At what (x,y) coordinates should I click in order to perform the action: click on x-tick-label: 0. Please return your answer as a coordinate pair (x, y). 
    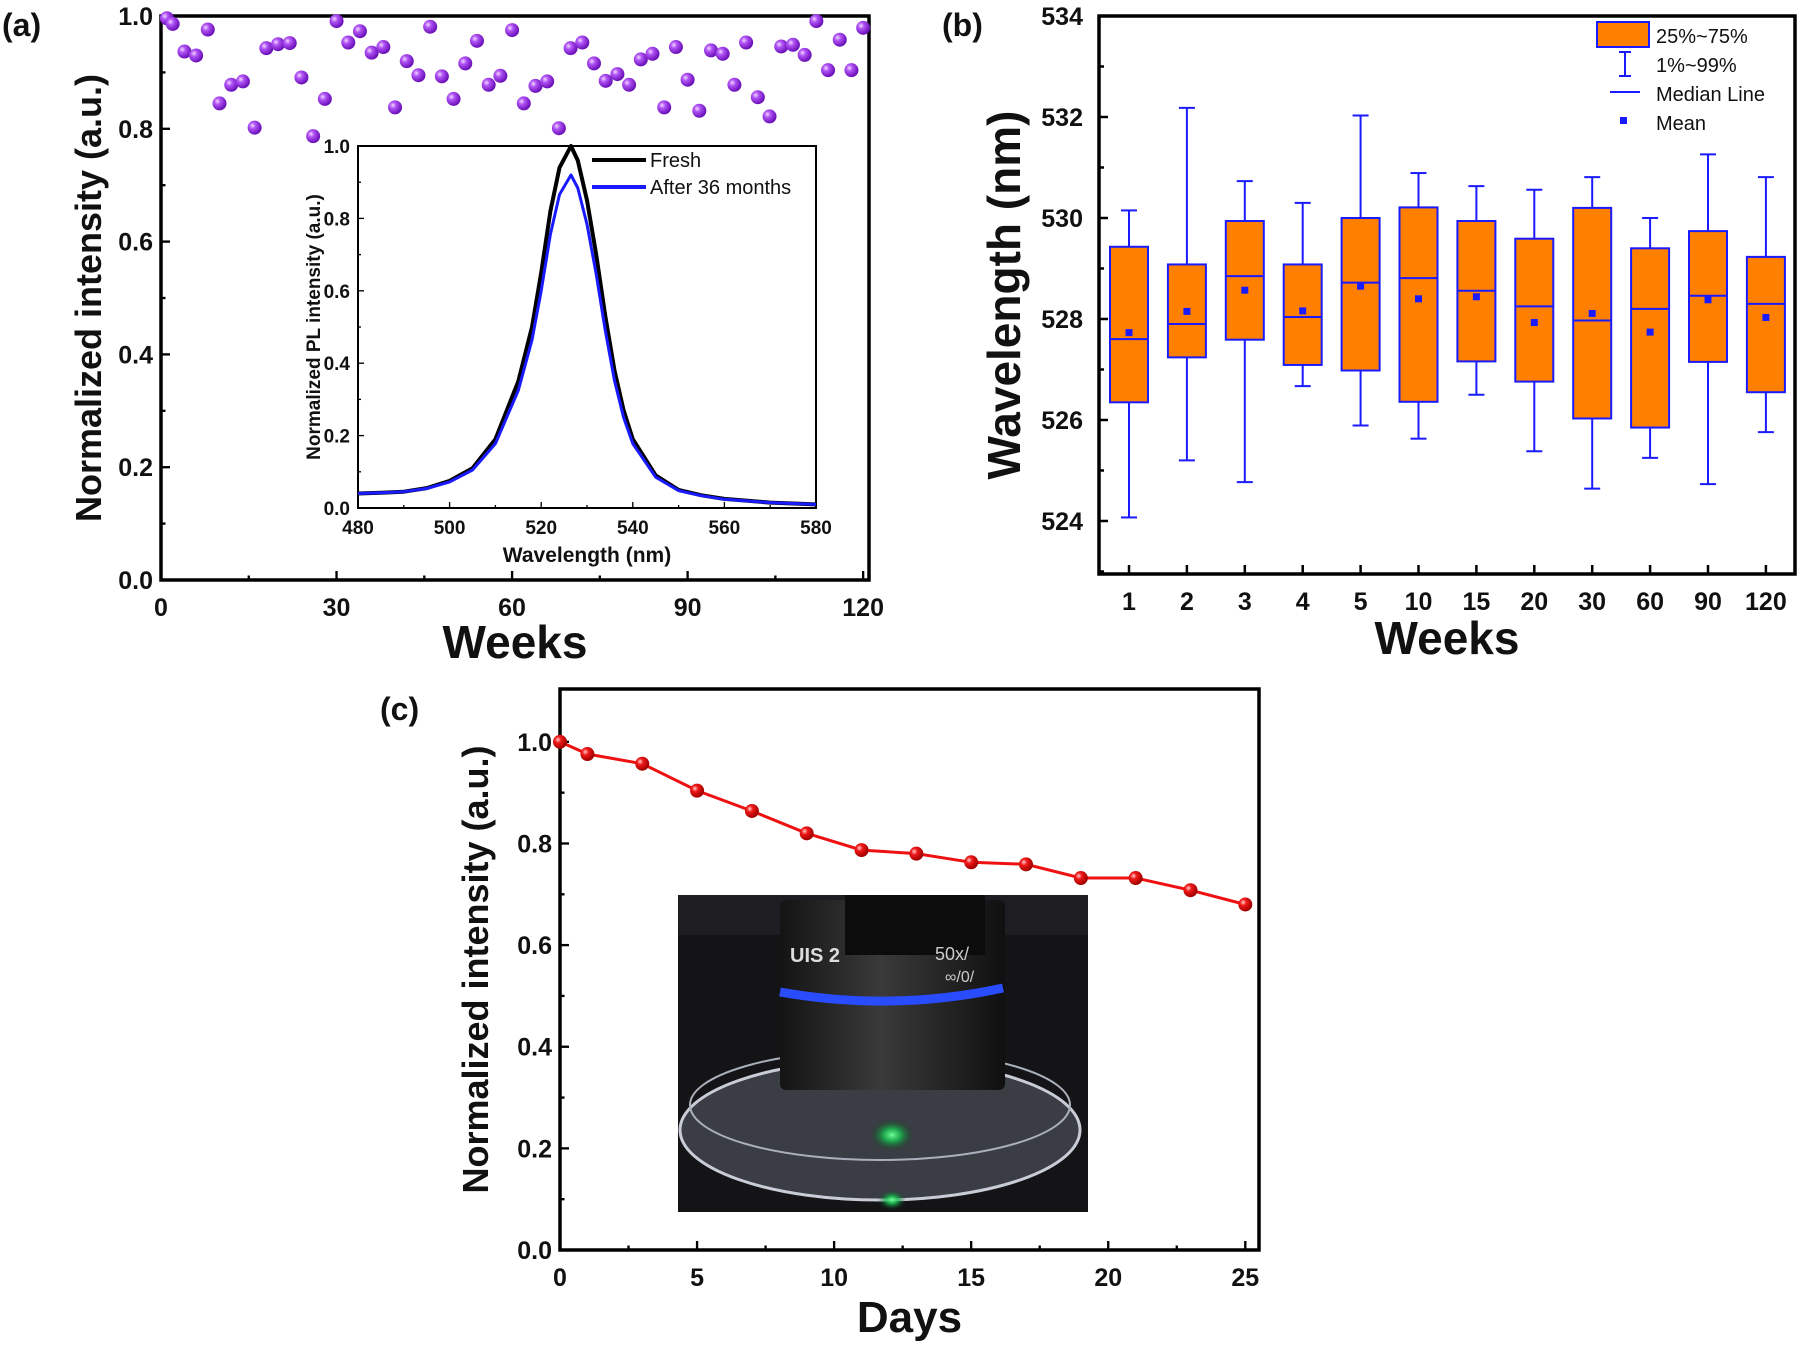
    Looking at the image, I should click on (560, 1278).